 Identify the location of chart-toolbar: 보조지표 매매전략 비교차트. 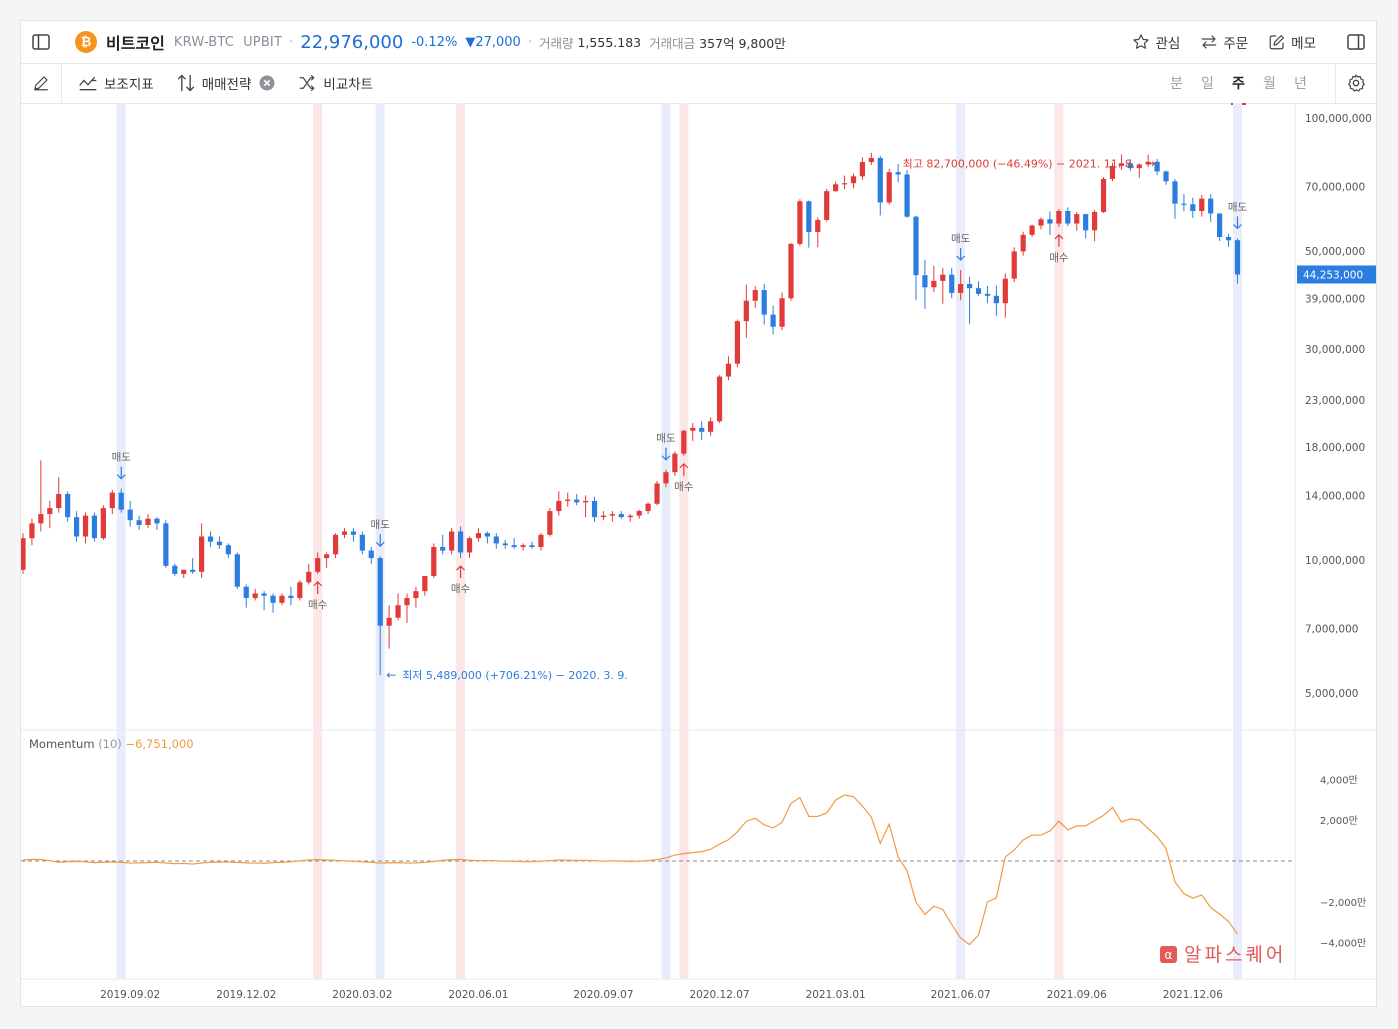
(698, 83).